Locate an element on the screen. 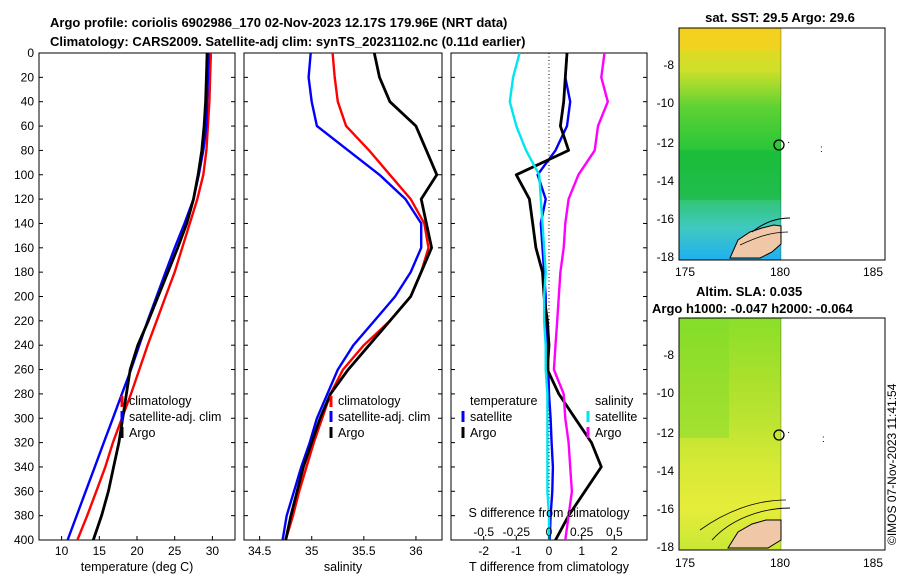 Image resolution: width=900 pixels, height=580 pixels. y-tick-label: 0 is located at coordinates (30, 53).